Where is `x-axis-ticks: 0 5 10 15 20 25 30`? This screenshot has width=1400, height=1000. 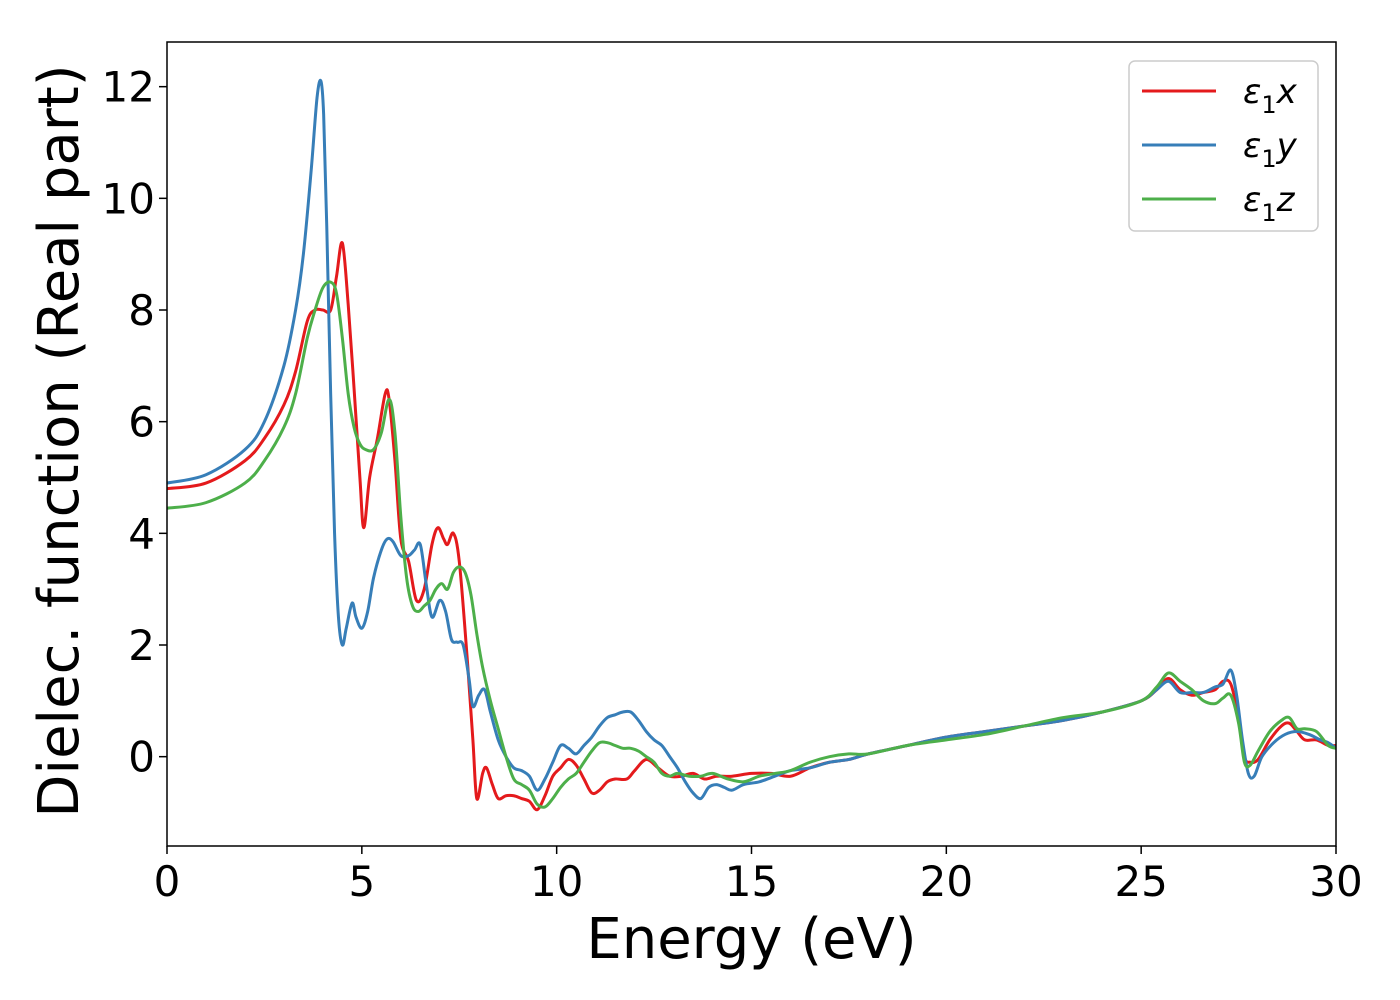 x-axis-ticks: 0 5 10 15 20 25 30 is located at coordinates (758, 876).